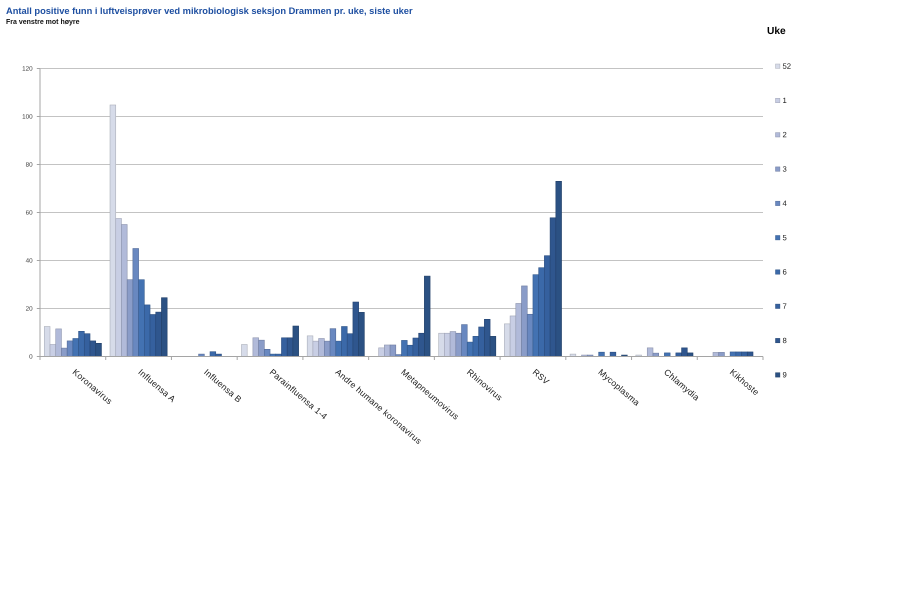  Describe the element at coordinates (784, 374) in the screenshot. I see `svg-text: 9` at that location.